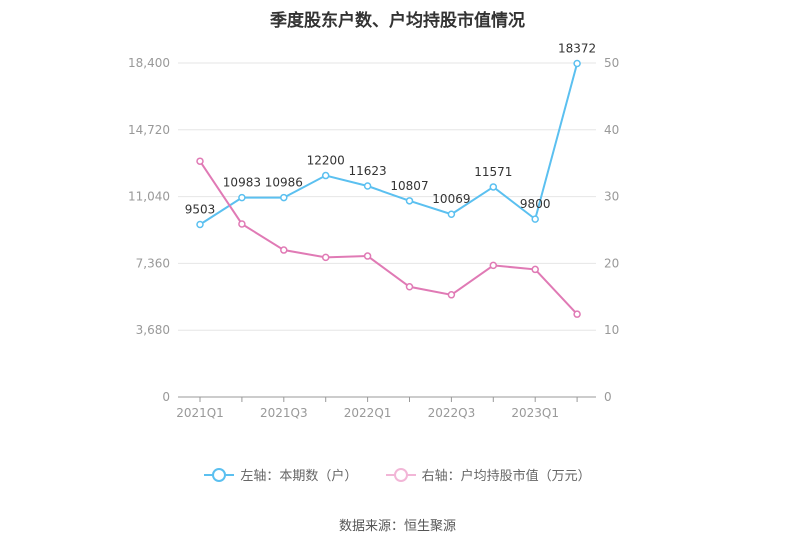 Image resolution: width=795 pixels, height=547 pixels. Describe the element at coordinates (299, 476) in the screenshot. I see `legend-label-left-series: 左轴：本期数（户）` at that location.